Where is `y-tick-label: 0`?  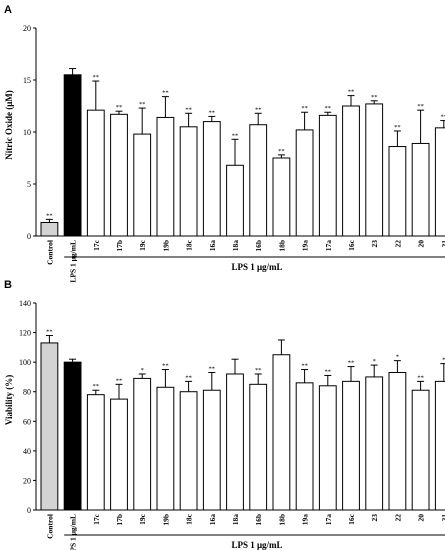 y-tick-label: 0 is located at coordinates (29, 236).